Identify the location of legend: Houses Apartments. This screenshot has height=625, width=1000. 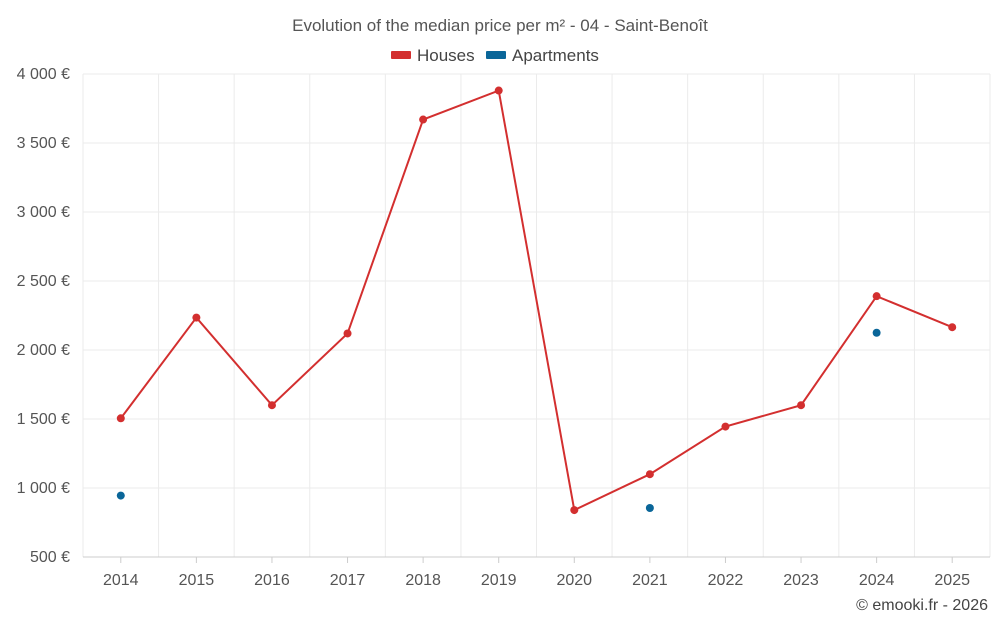
(495, 55).